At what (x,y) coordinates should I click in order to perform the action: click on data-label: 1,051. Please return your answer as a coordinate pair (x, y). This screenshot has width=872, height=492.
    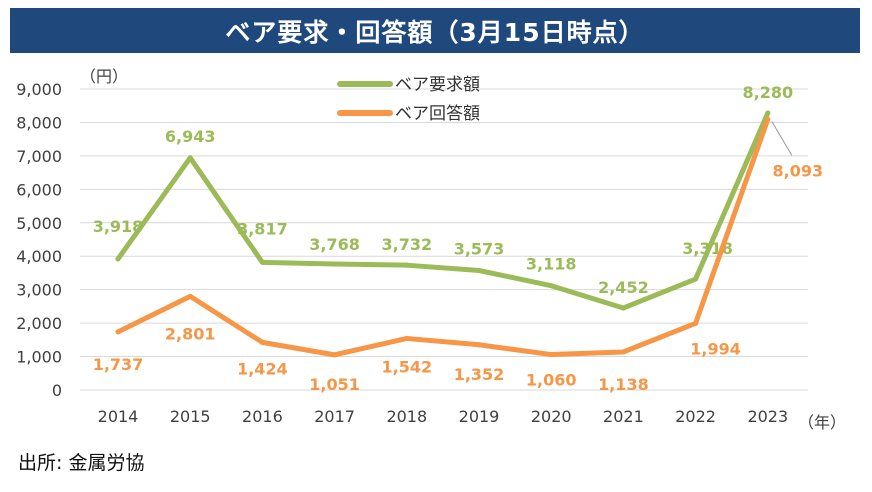
    Looking at the image, I should click on (334, 384).